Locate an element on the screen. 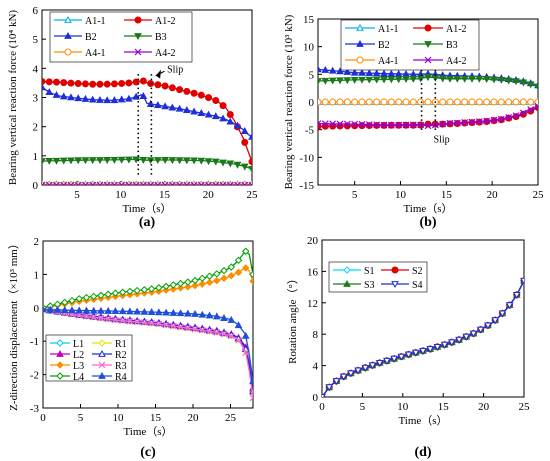  plot-frame is located at coordinates (423, 318).